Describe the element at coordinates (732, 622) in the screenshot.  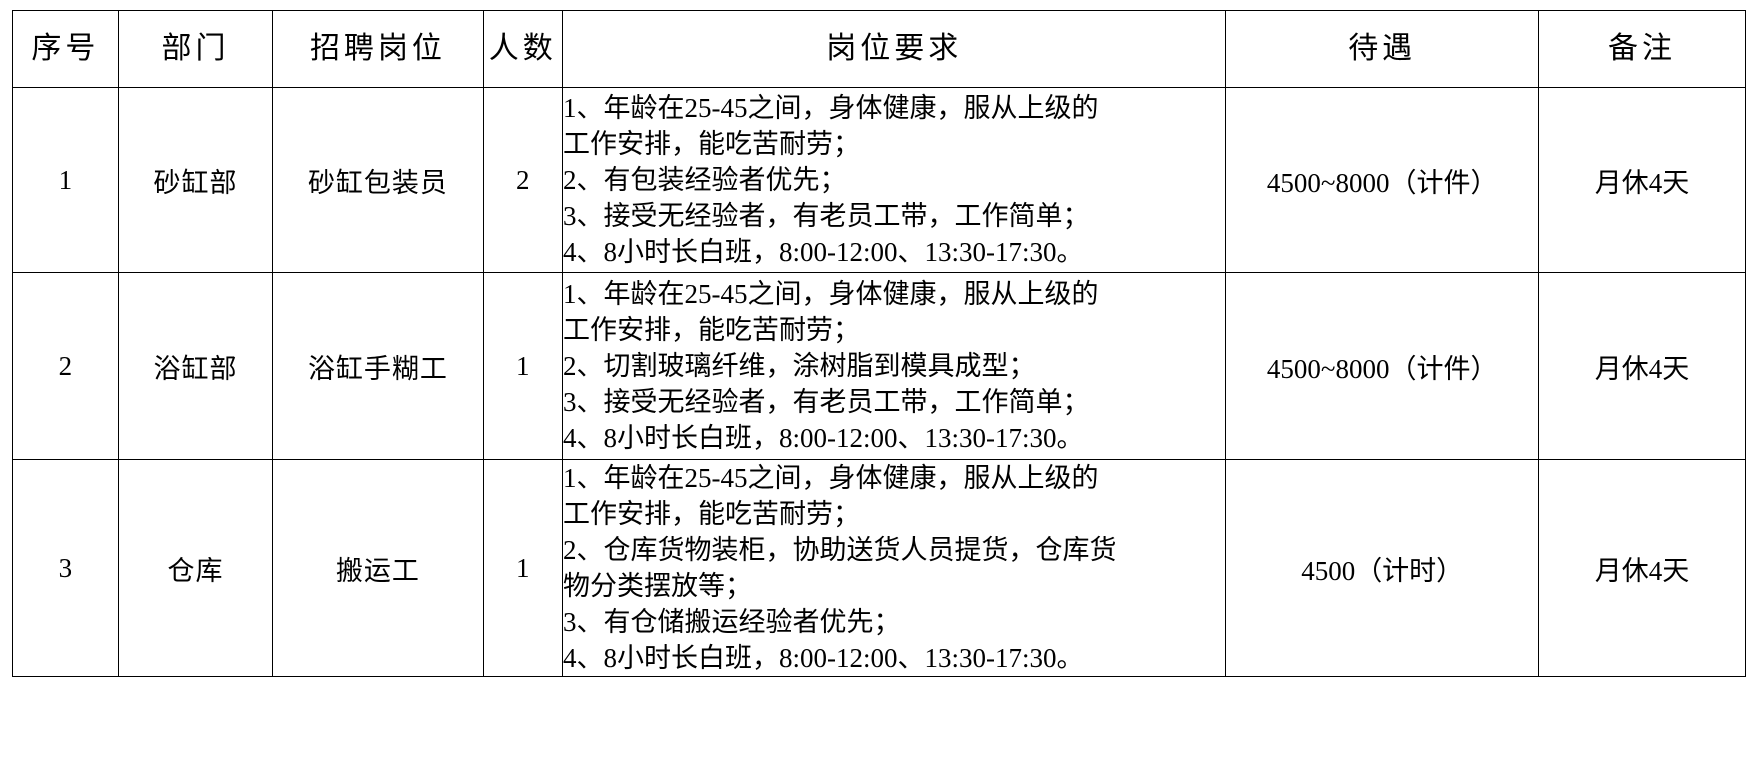
I see `requirement-line: 3、有仓储搬运经验者优先；` at that location.